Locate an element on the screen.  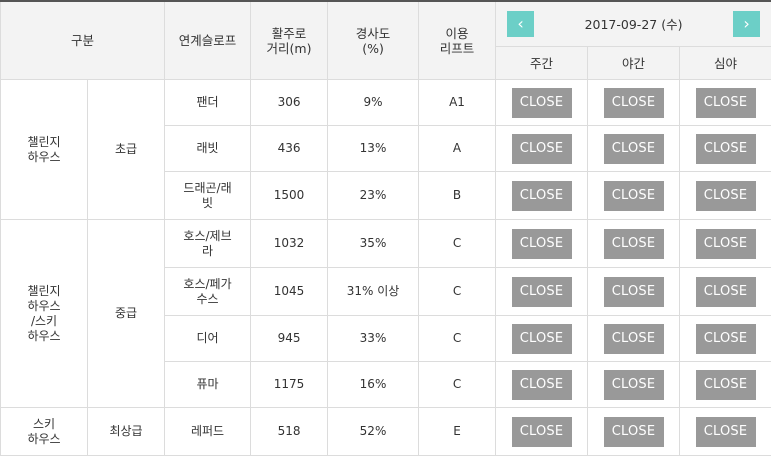
slope-gradient: 35% is located at coordinates (373, 243).